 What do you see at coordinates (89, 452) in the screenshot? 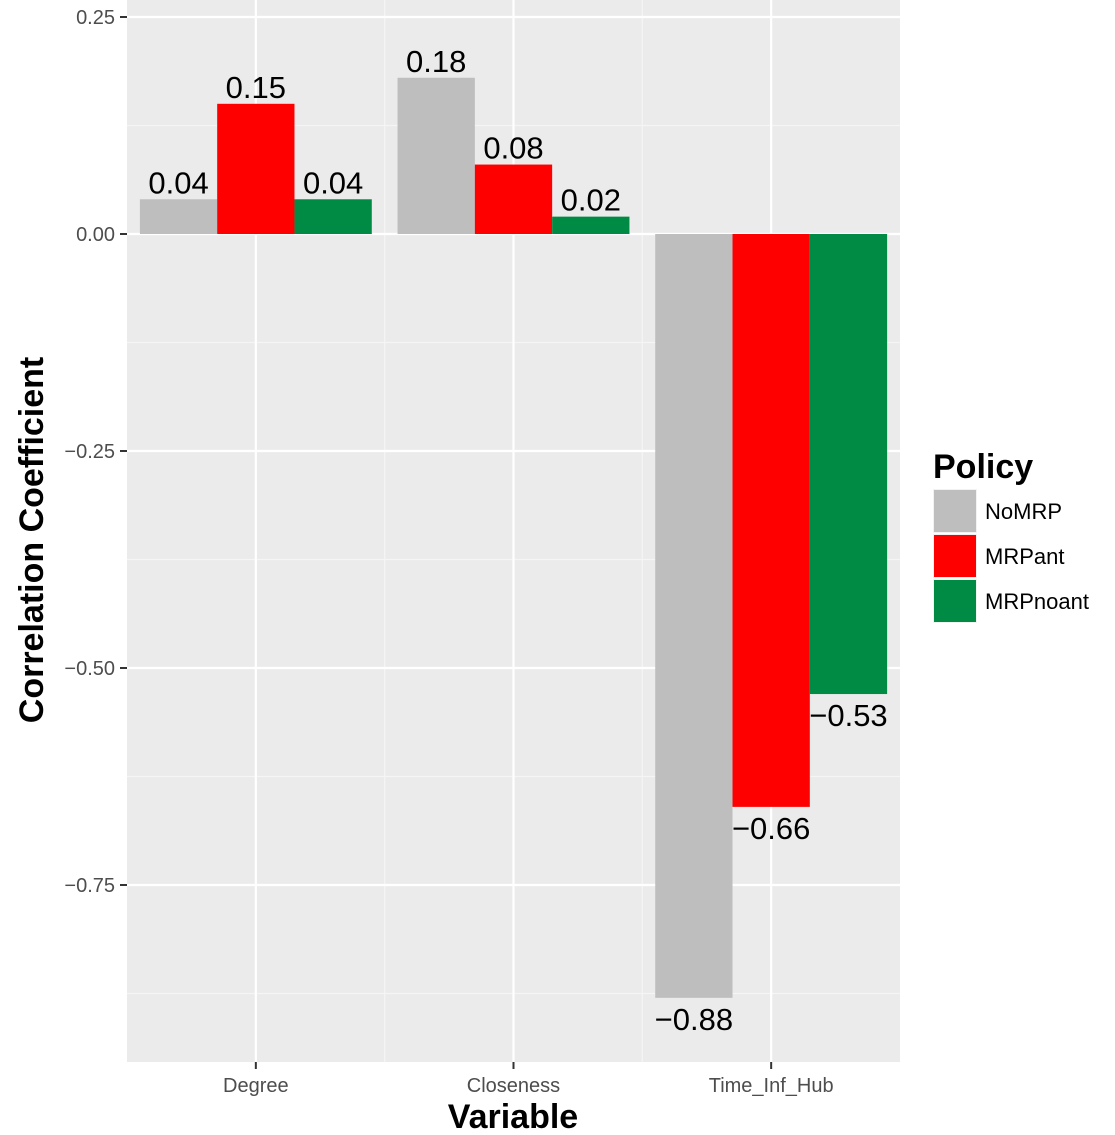
I see `y-tick-label: −0.25` at bounding box center [89, 452].